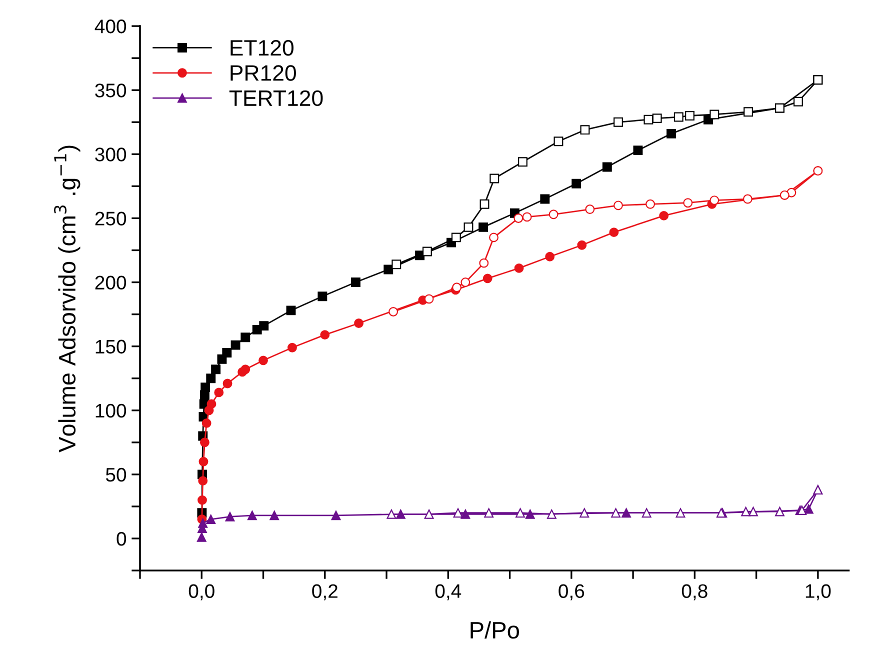 This screenshot has width=875, height=652. What do you see at coordinates (111, 347) in the screenshot?
I see `y-tick-label: 150` at bounding box center [111, 347].